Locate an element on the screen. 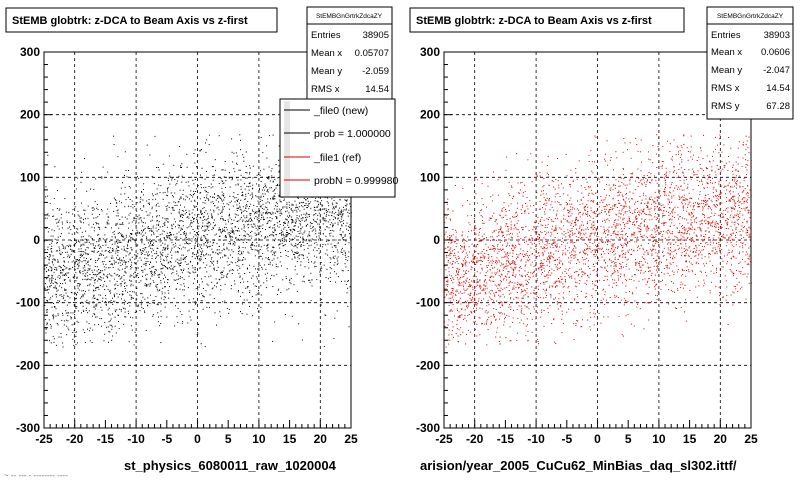 This screenshot has width=800, height=480. y-tick-label: 200 is located at coordinates (30, 115).